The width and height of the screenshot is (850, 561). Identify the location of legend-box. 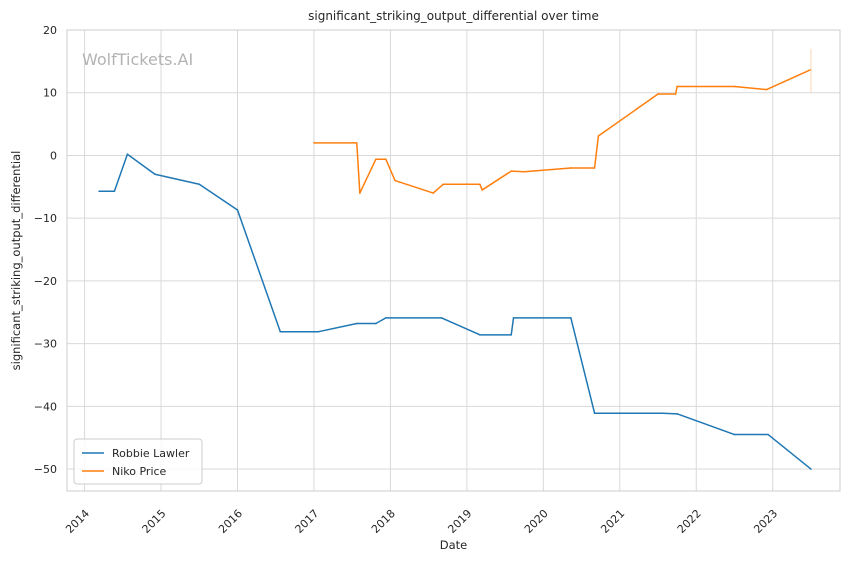
(138, 461).